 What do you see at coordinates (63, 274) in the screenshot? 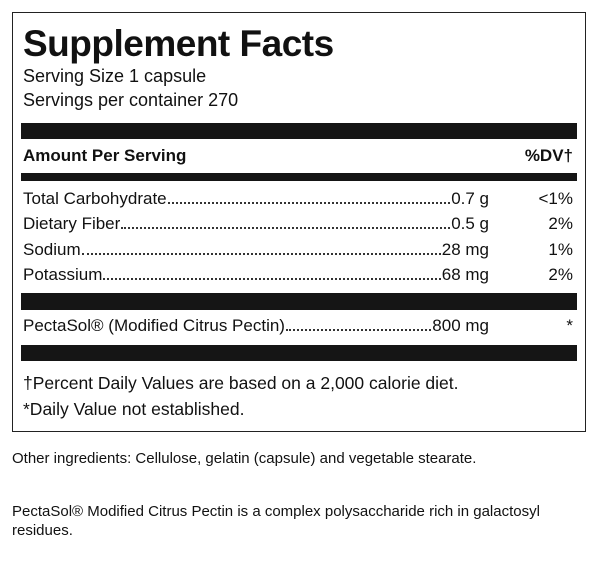
I see `nutrient-name: Potassium` at bounding box center [63, 274].